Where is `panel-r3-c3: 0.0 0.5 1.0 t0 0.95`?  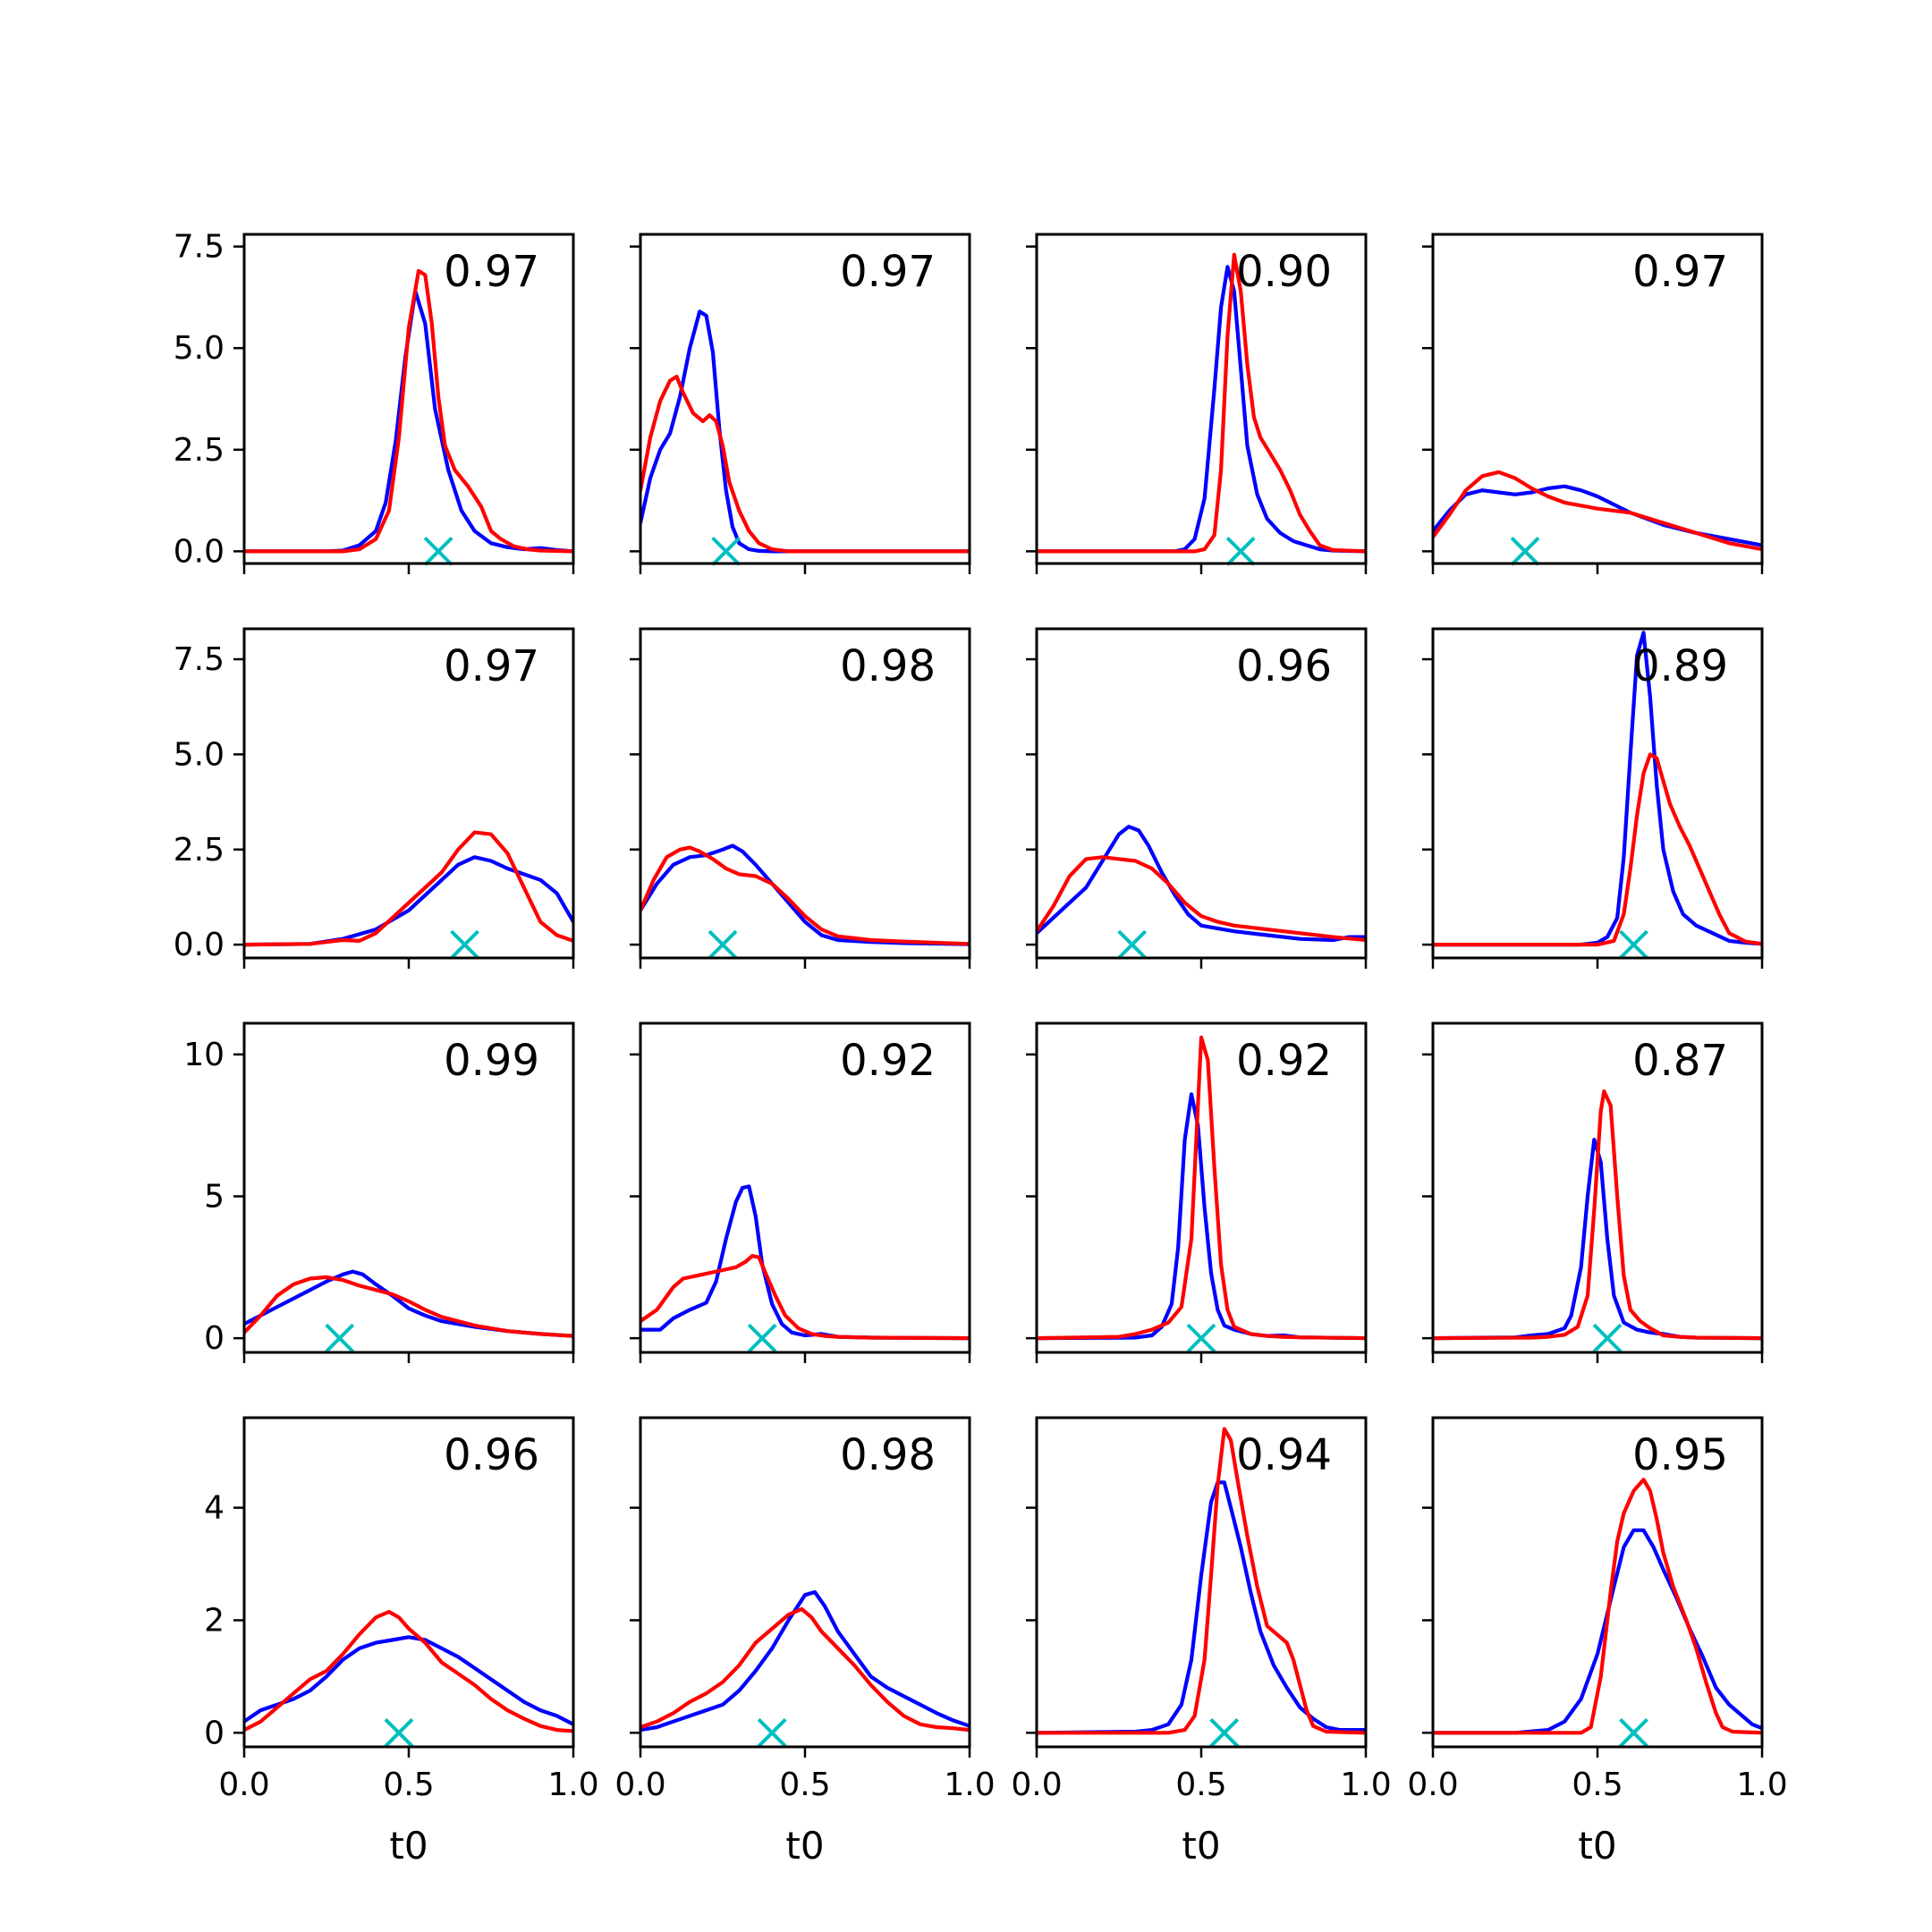 panel-r3-c3: 0.0 0.5 1.0 t0 0.95 is located at coordinates (1597, 1642).